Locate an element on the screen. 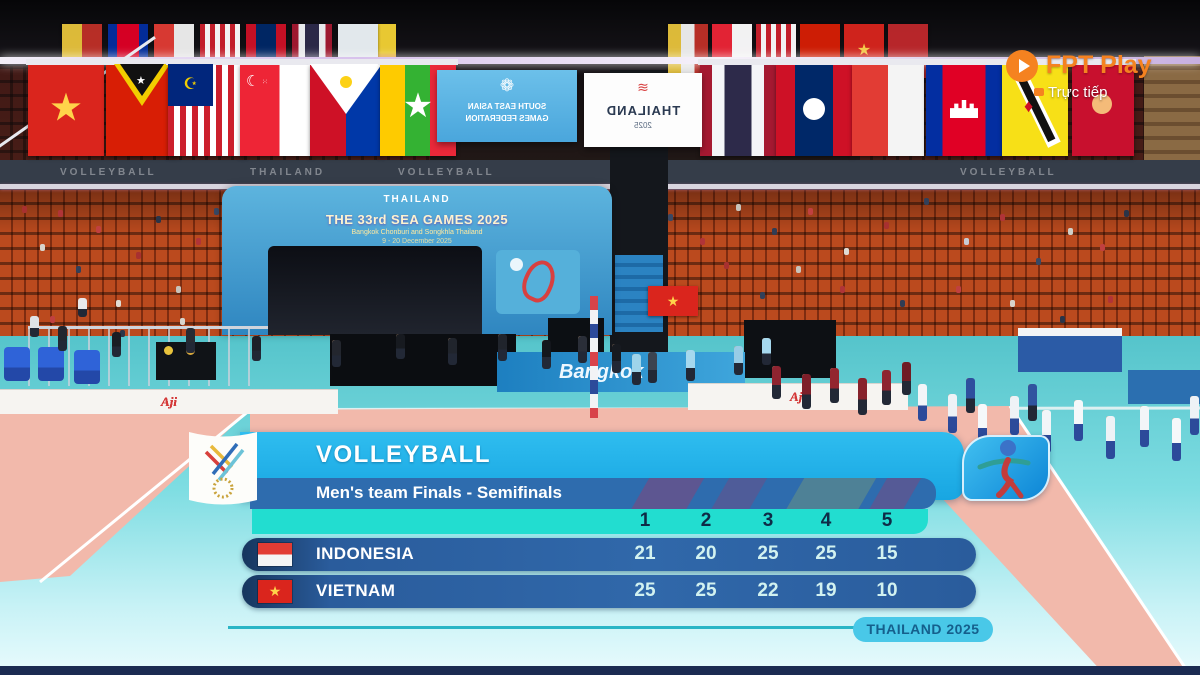 The image size is (1200, 675). set-header-5: 5 is located at coordinates (887, 520).